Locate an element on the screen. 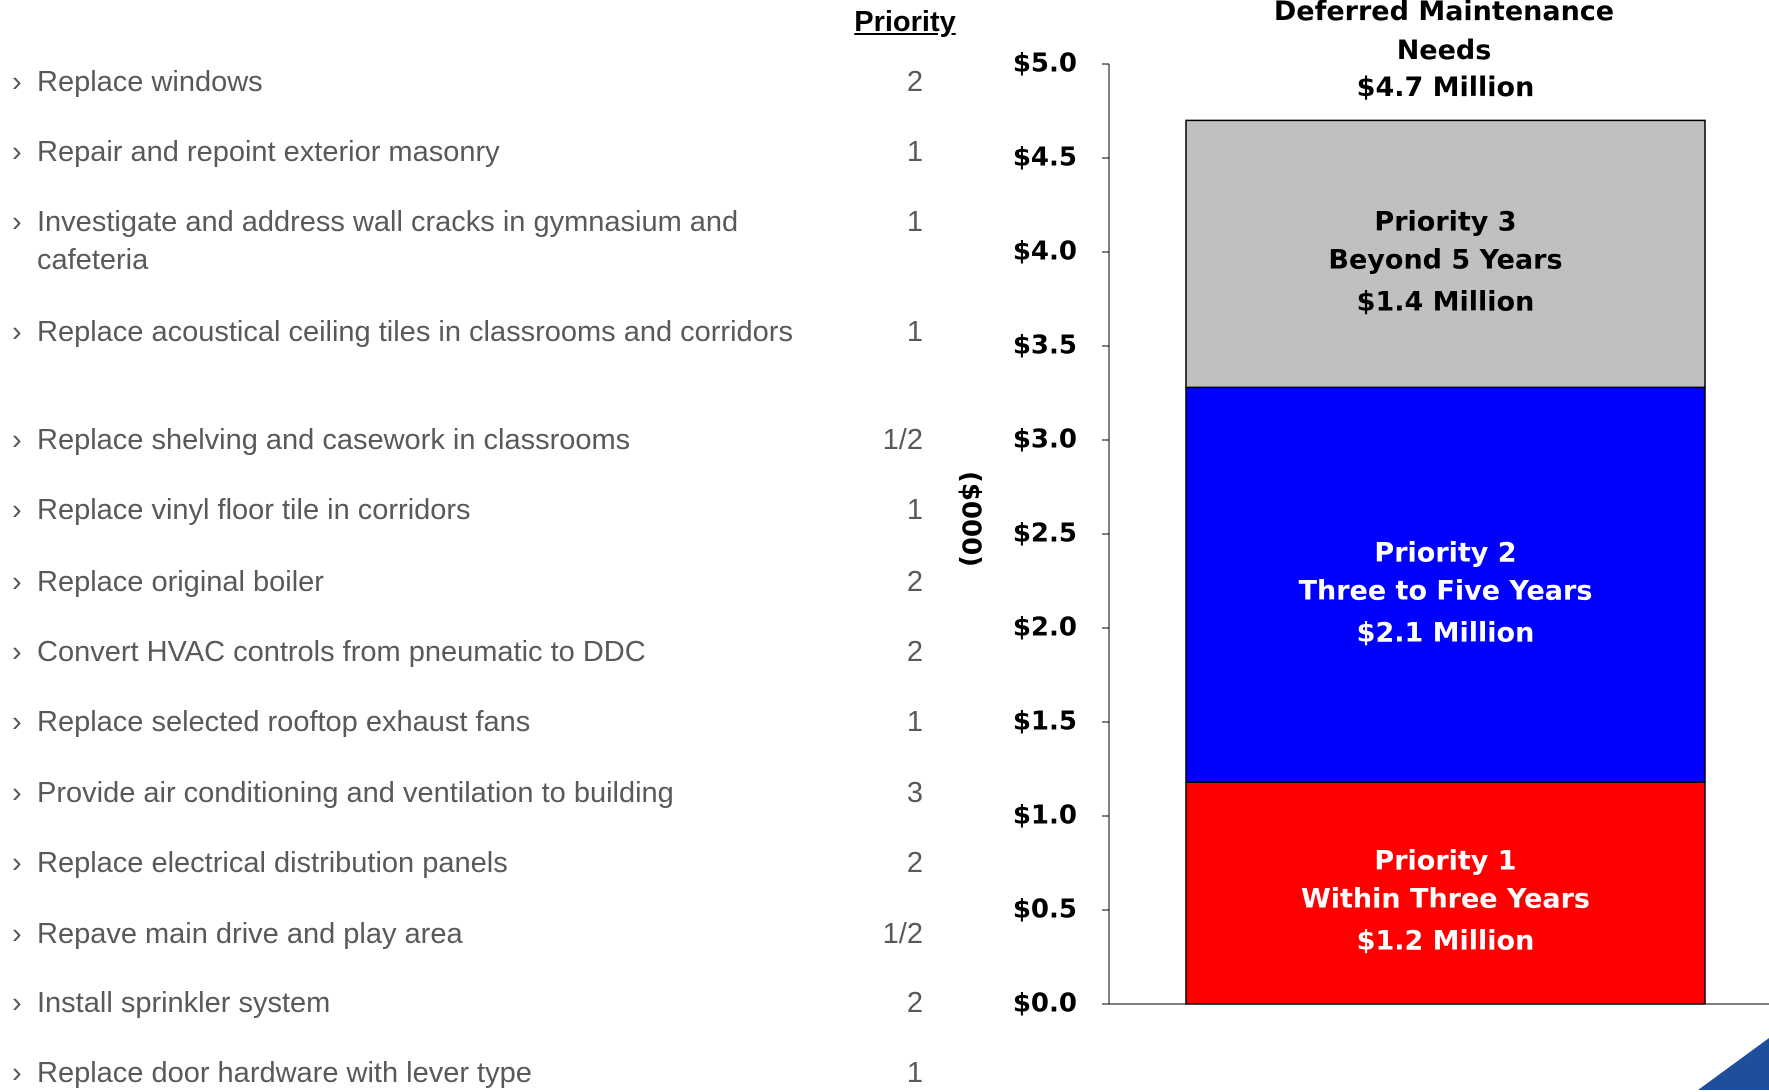 The image size is (1769, 1092). segment-value-label: $2.1 Million is located at coordinates (1446, 632).